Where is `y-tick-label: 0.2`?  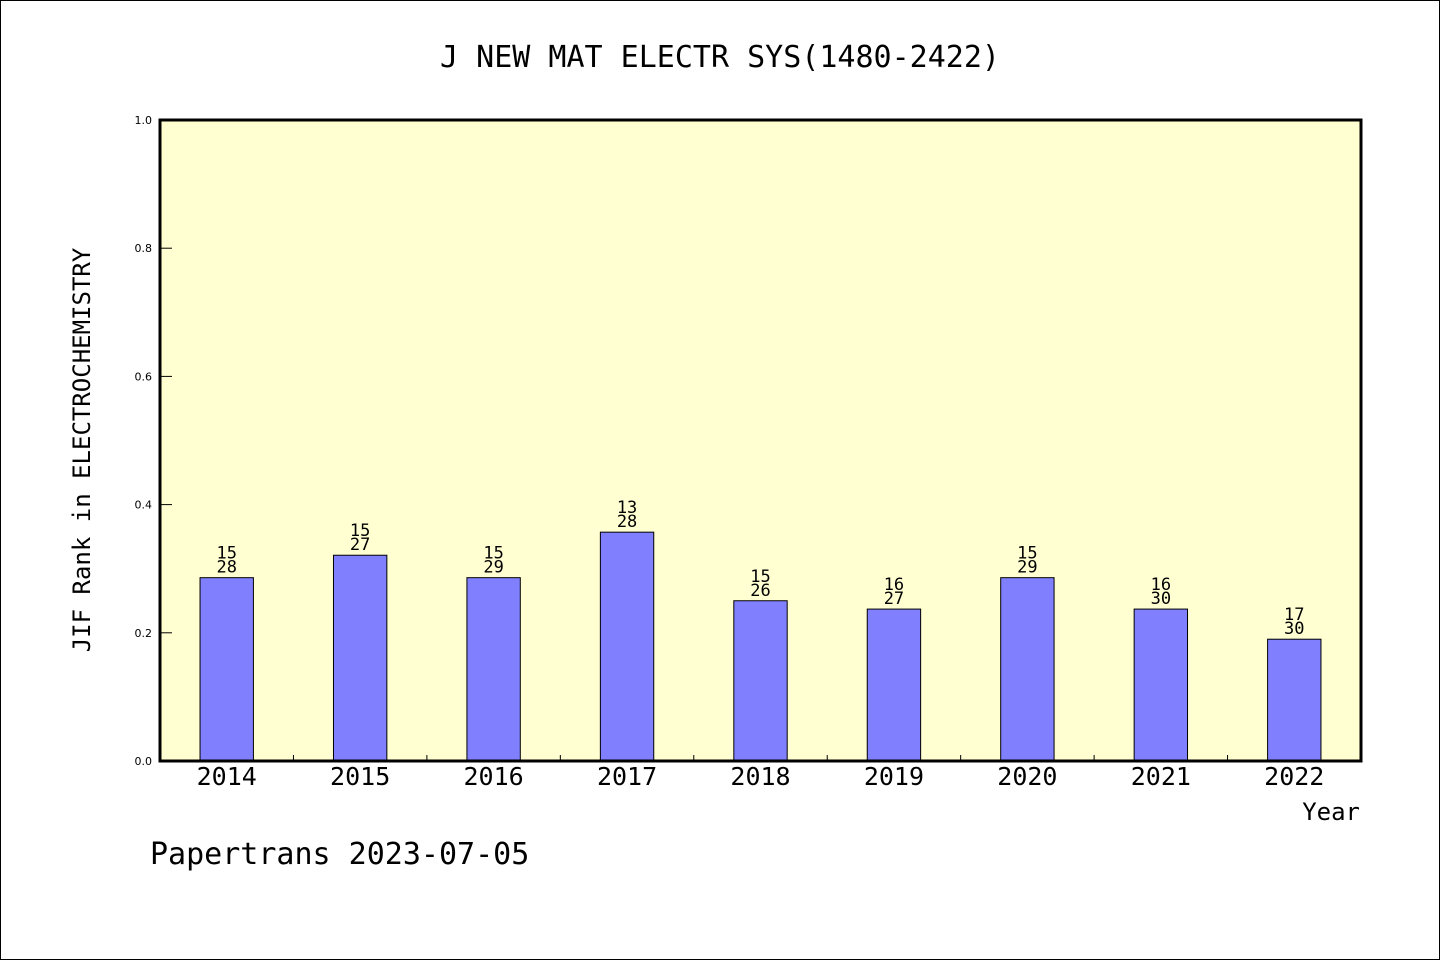 y-tick-label: 0.2 is located at coordinates (144, 633).